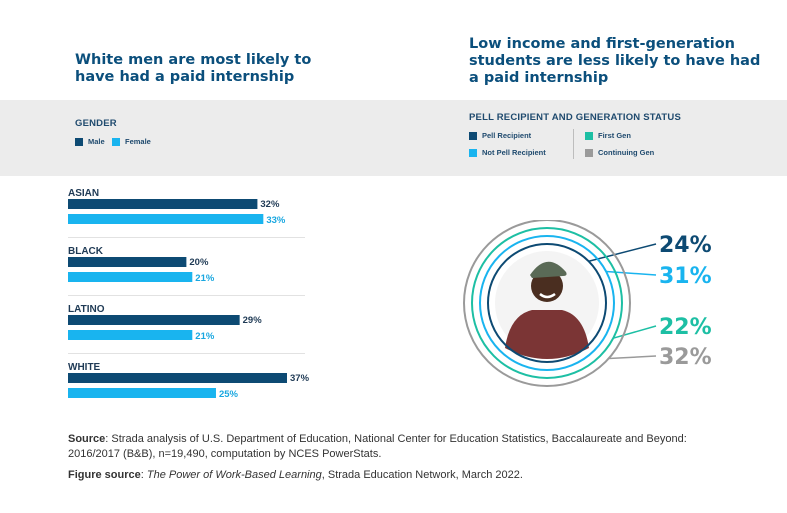  What do you see at coordinates (166, 219) in the screenshot?
I see `bar-female-asian` at bounding box center [166, 219].